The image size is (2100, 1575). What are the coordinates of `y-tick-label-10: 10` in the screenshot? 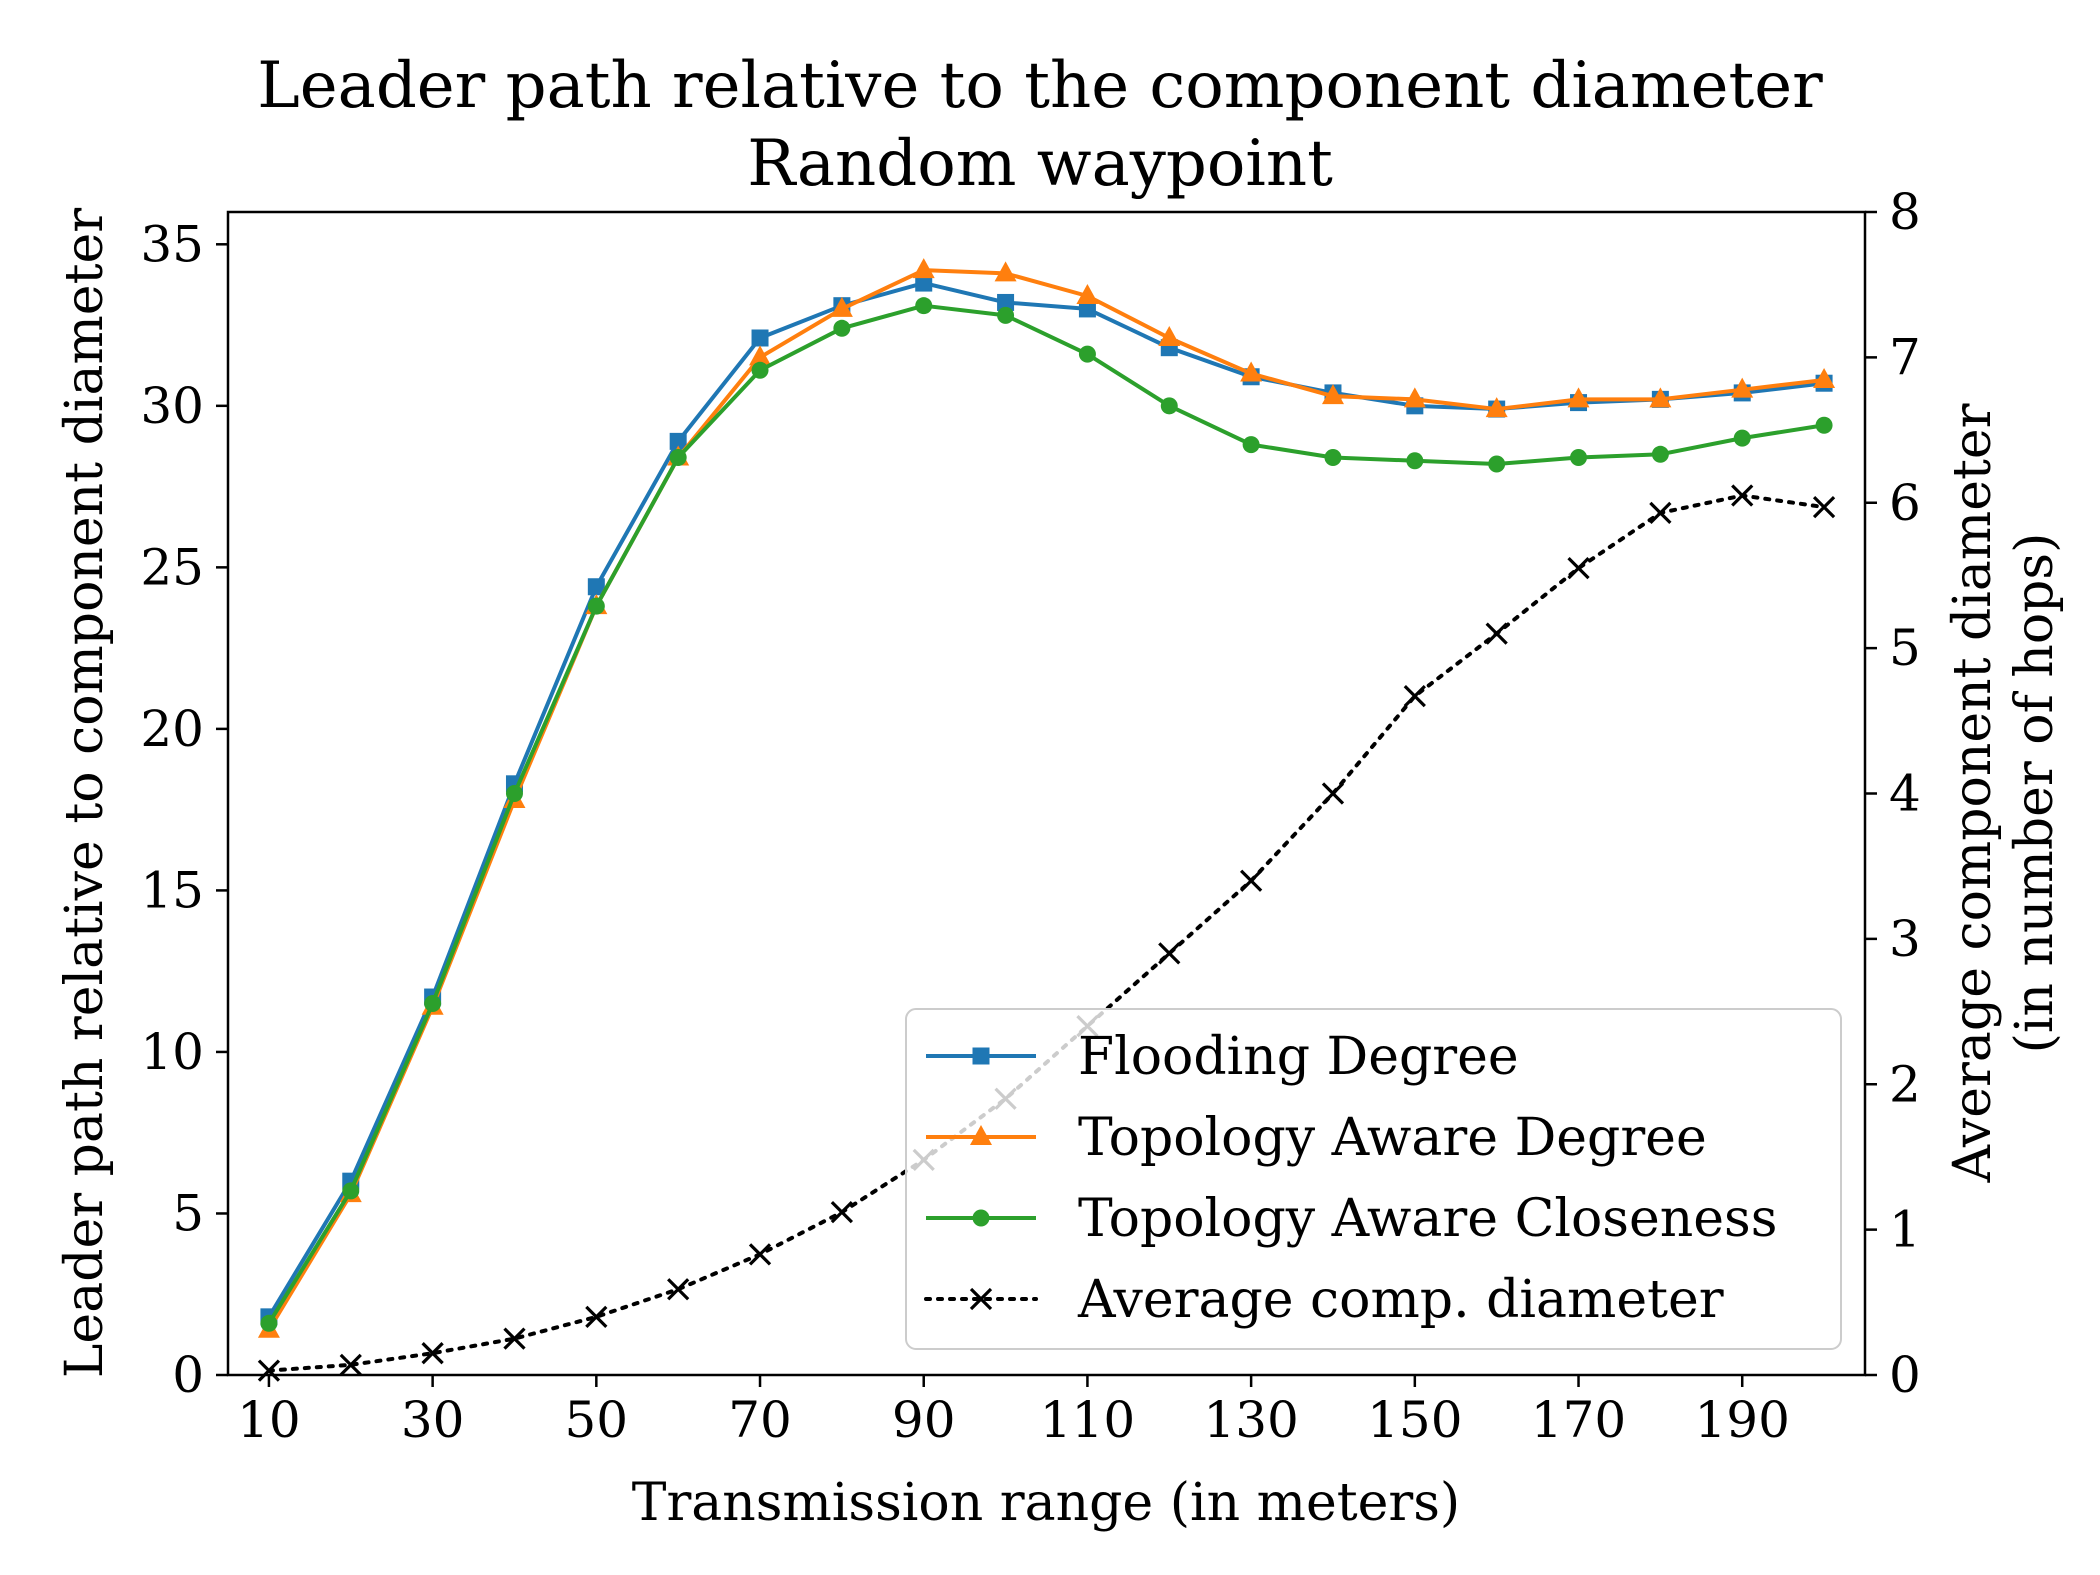 It's located at (172, 1052).